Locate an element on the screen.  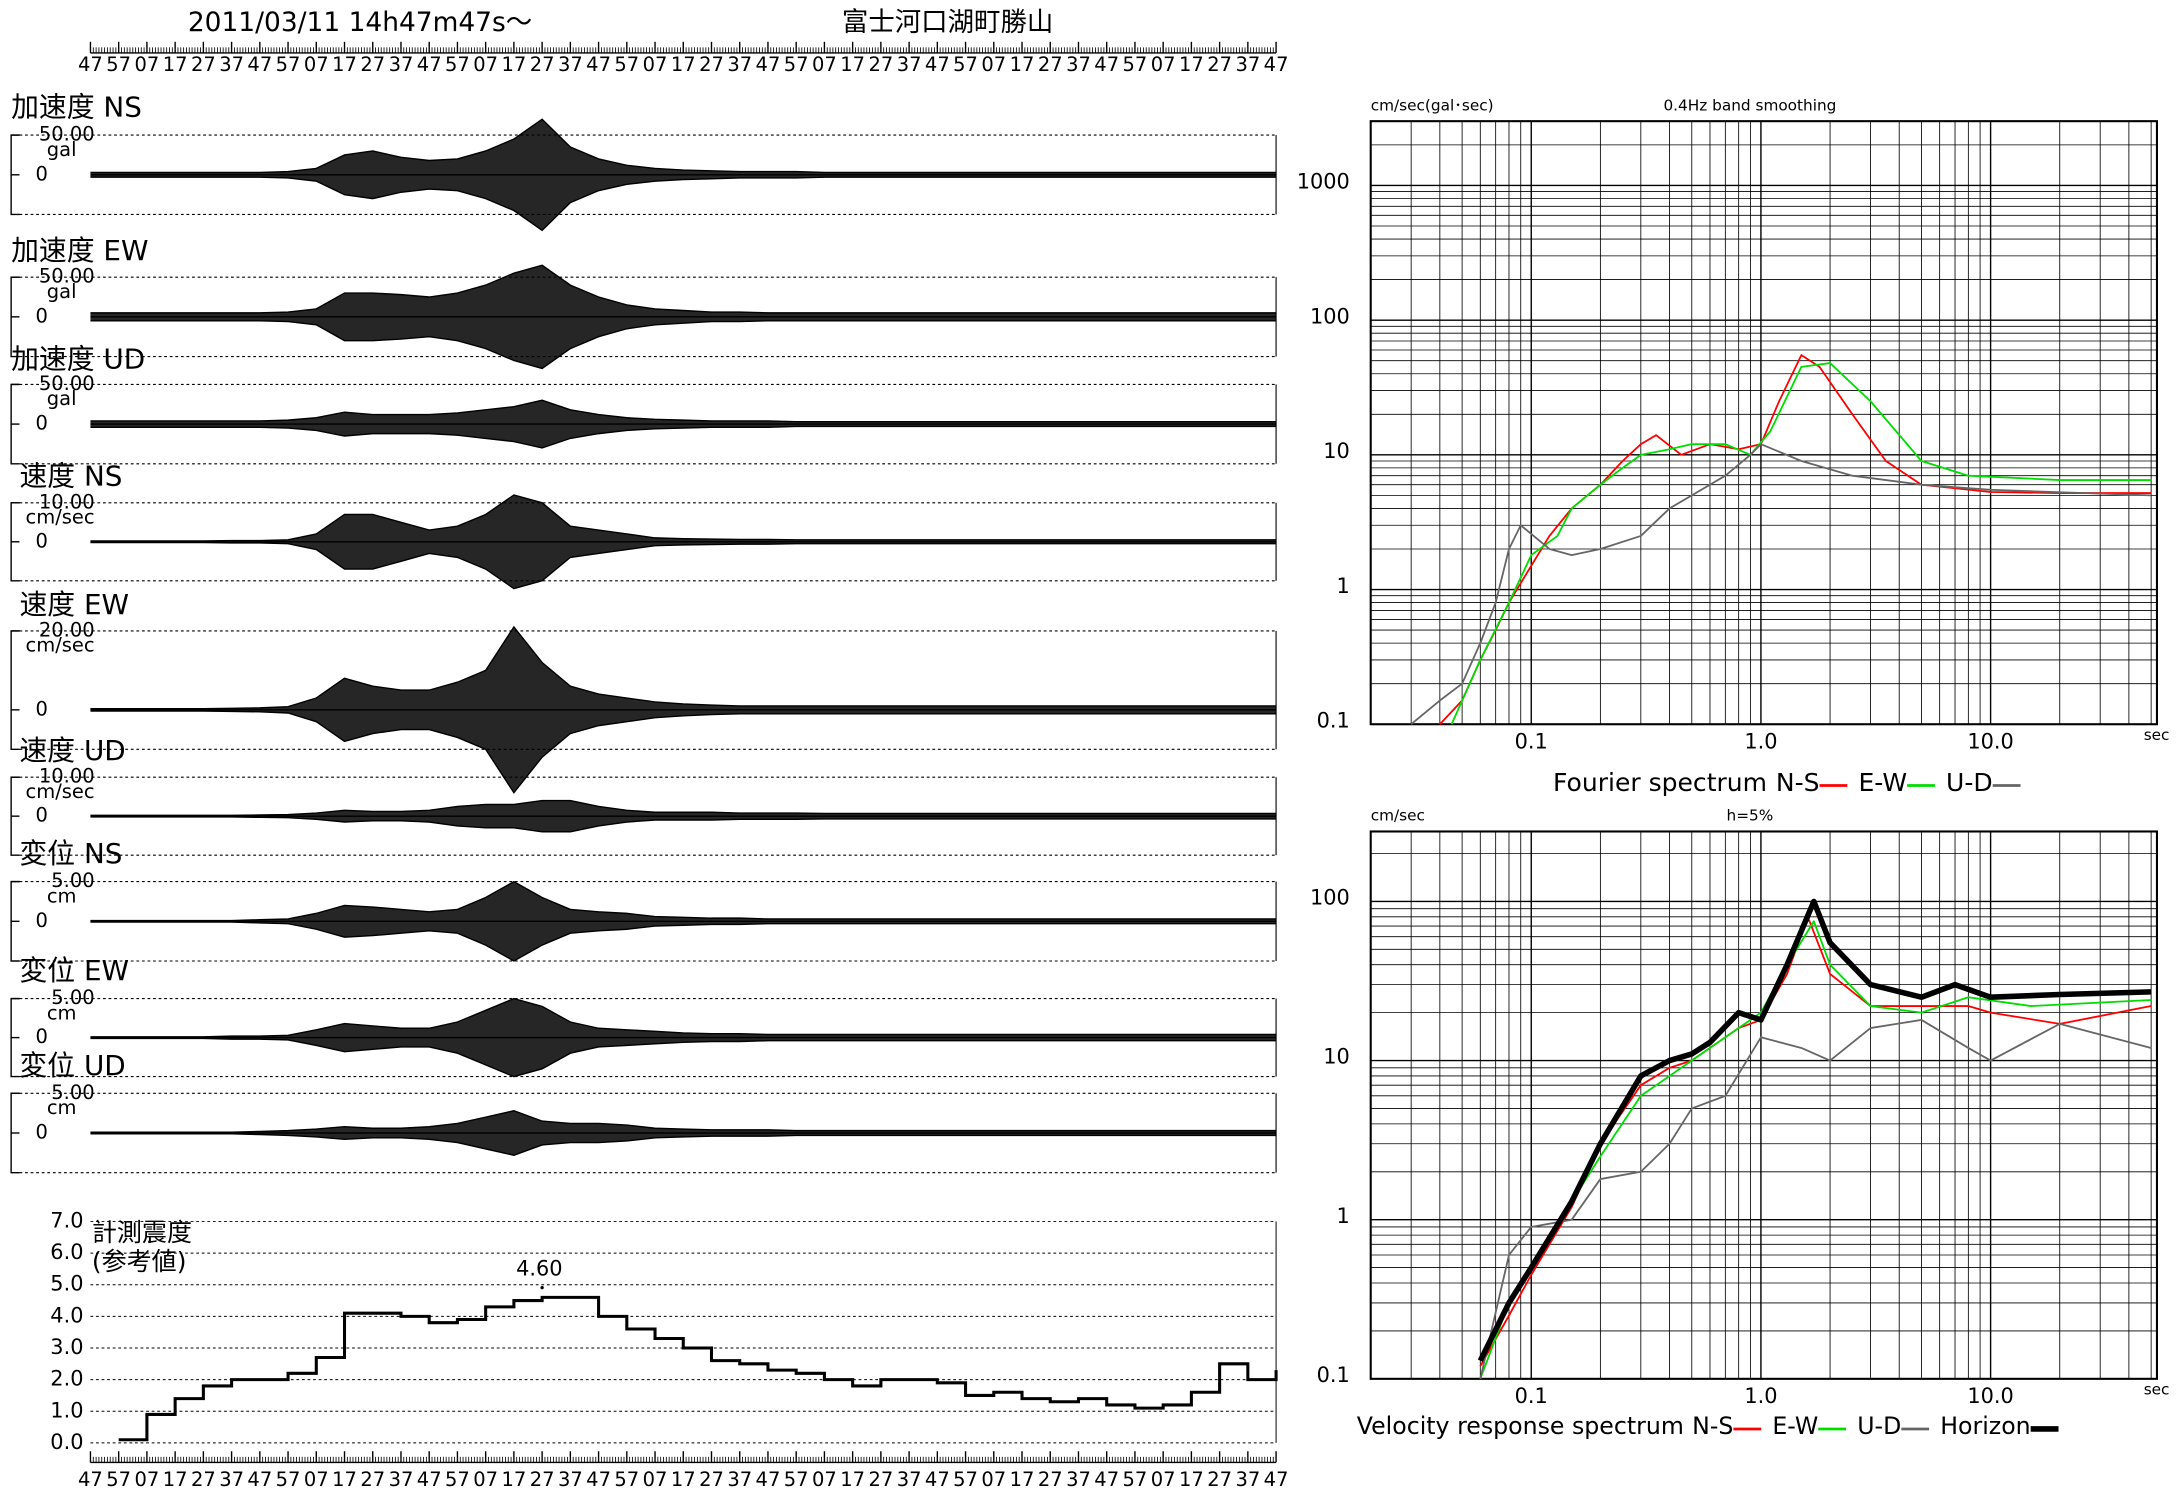
record-datetime: 2011/03/11 14h47m47s～ is located at coordinates (360, 22).